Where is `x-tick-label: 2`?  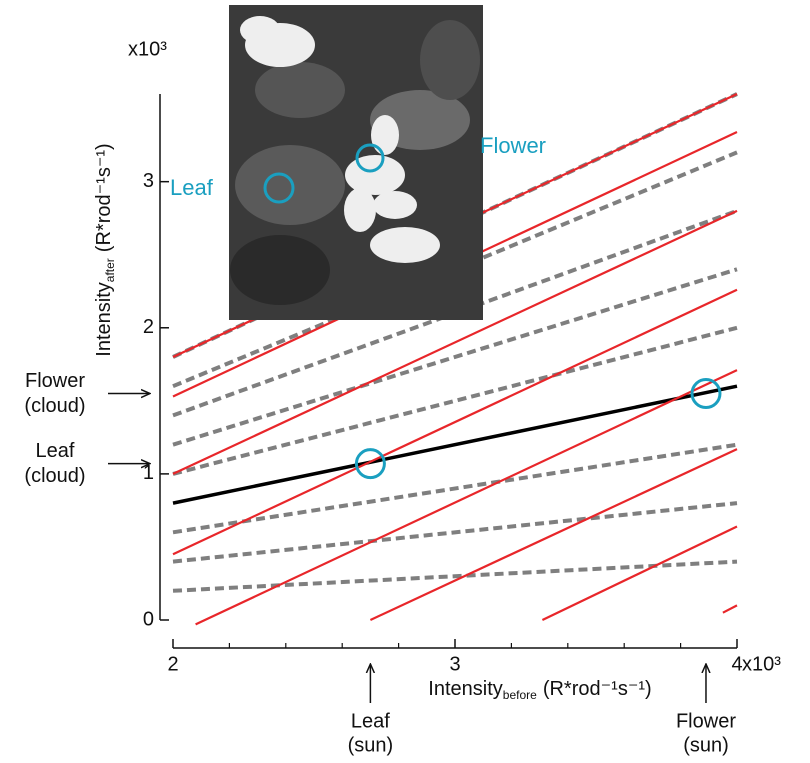
x-tick-label: 2 is located at coordinates (172, 664).